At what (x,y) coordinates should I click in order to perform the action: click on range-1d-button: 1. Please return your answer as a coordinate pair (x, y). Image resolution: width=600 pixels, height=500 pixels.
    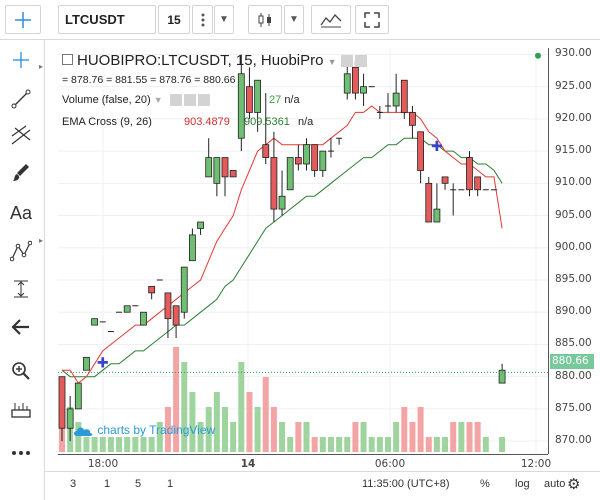
    Looking at the image, I should click on (170, 484).